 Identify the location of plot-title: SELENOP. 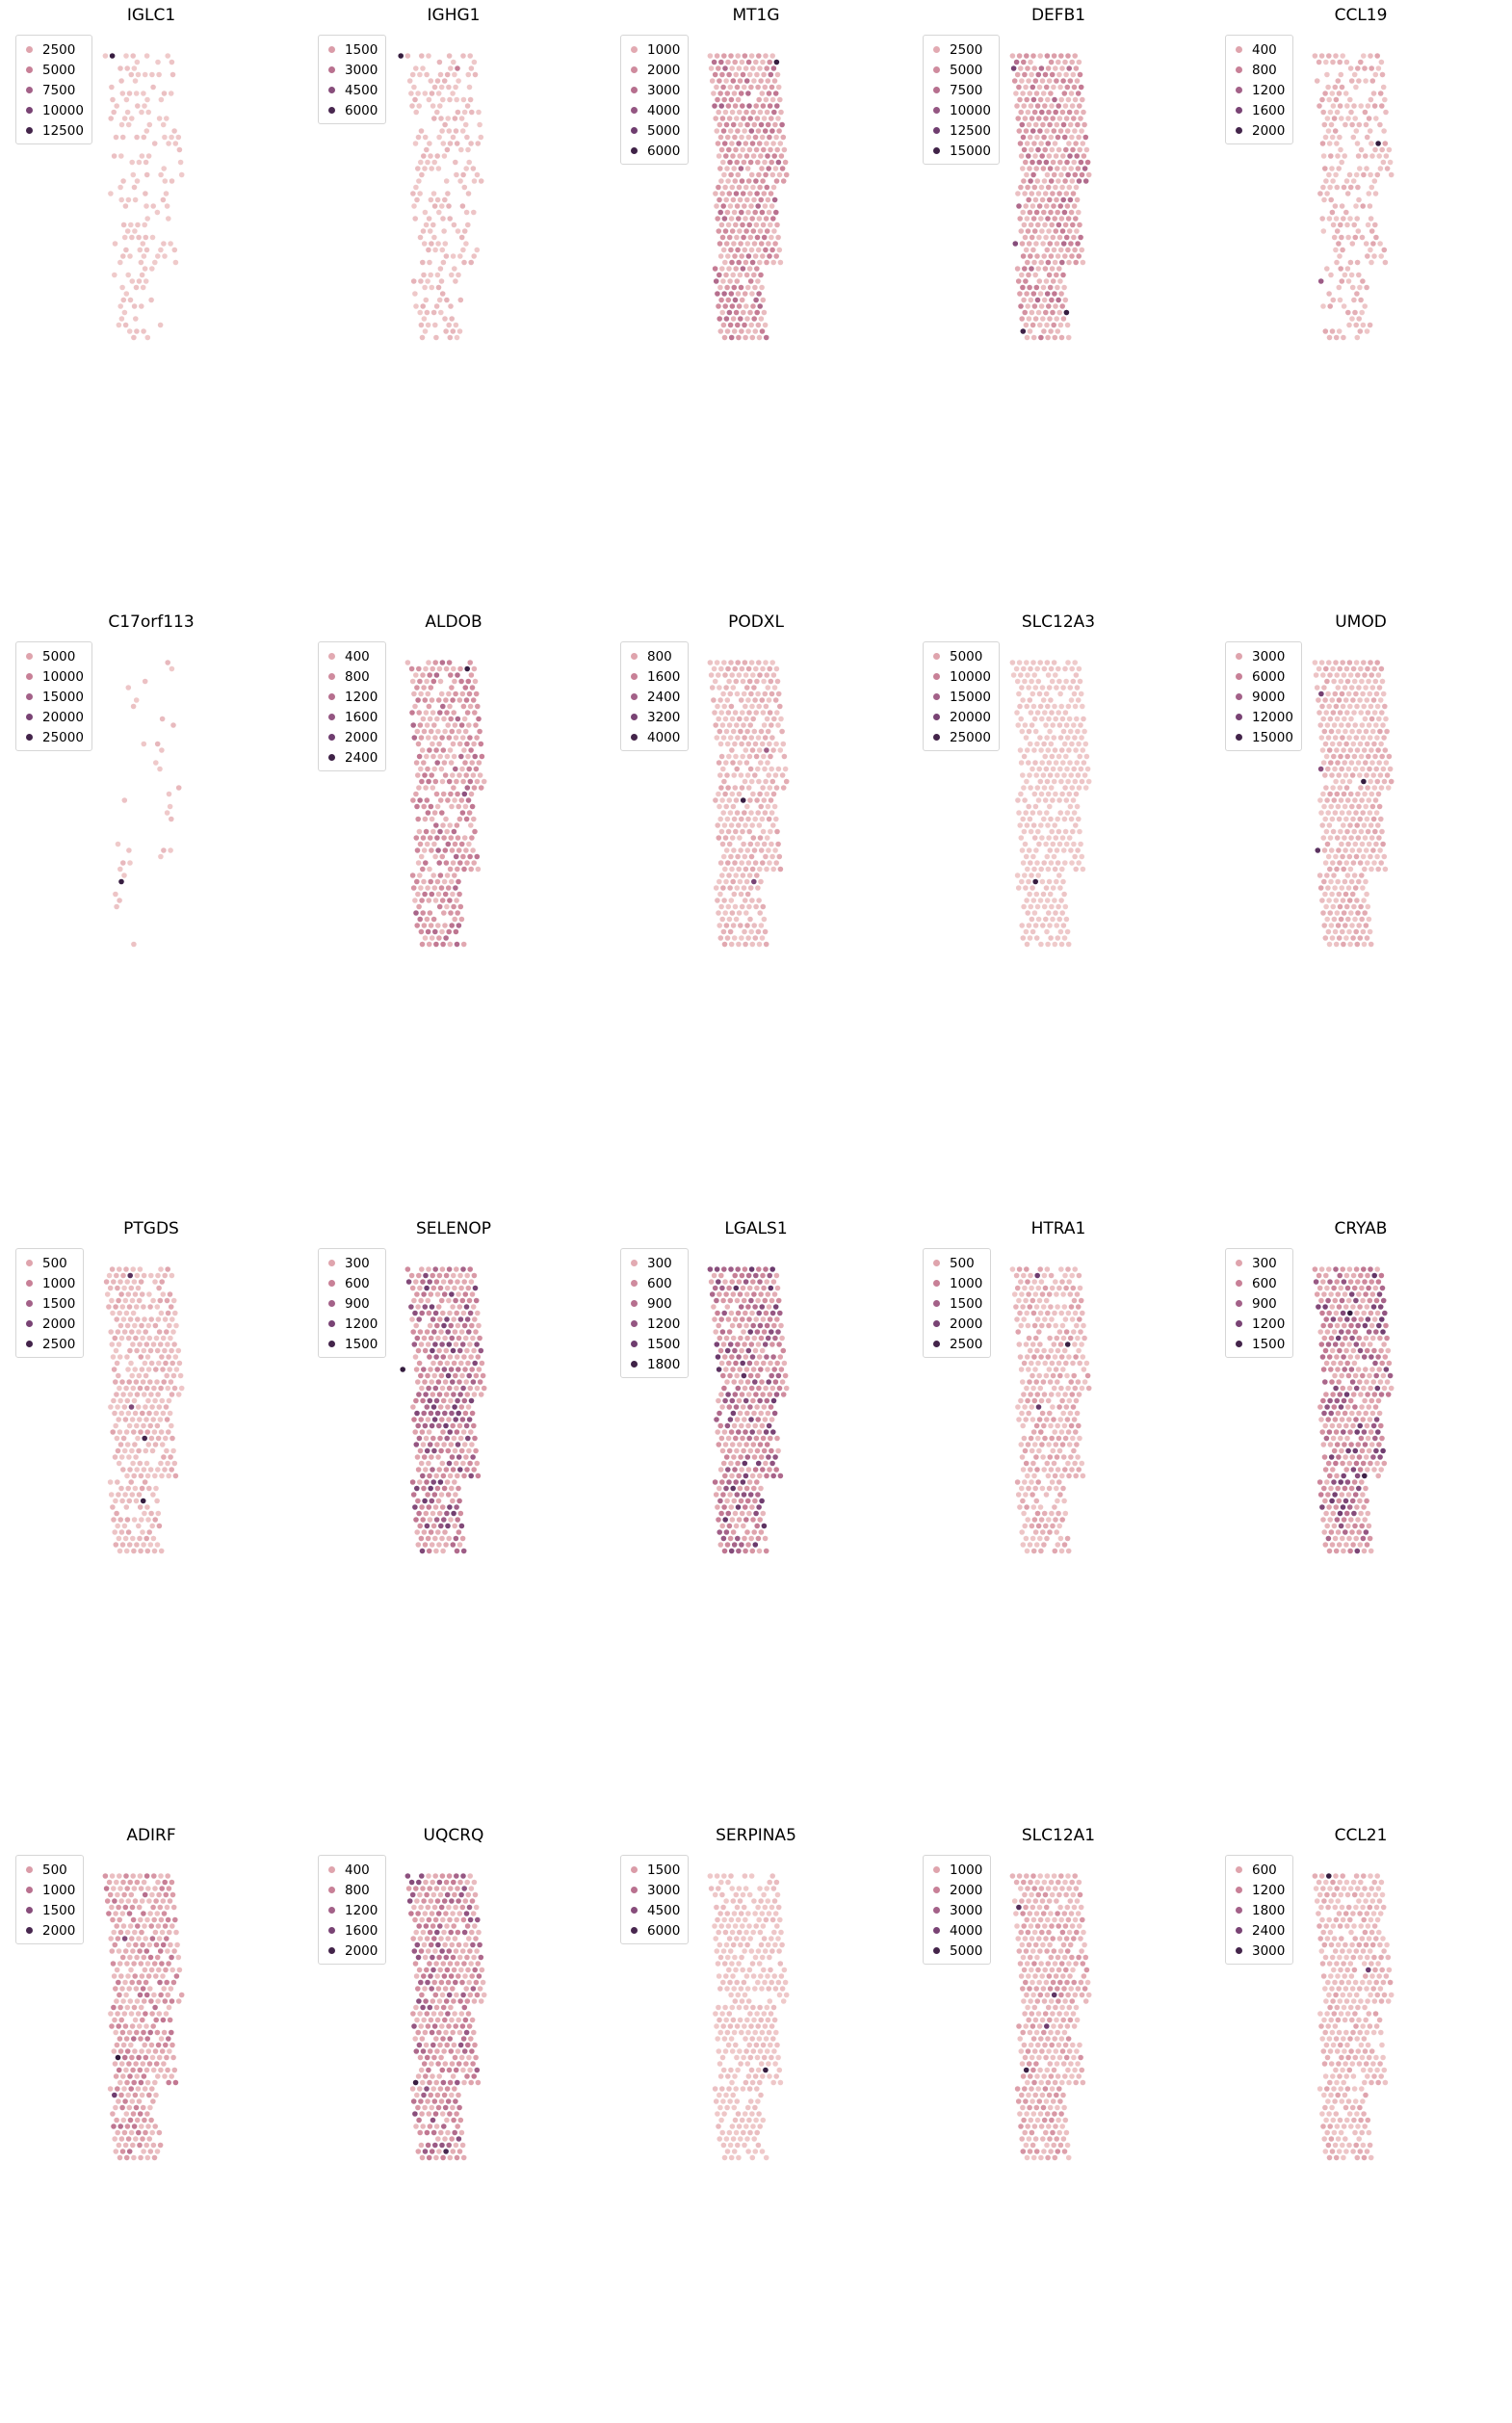
(454, 1228).